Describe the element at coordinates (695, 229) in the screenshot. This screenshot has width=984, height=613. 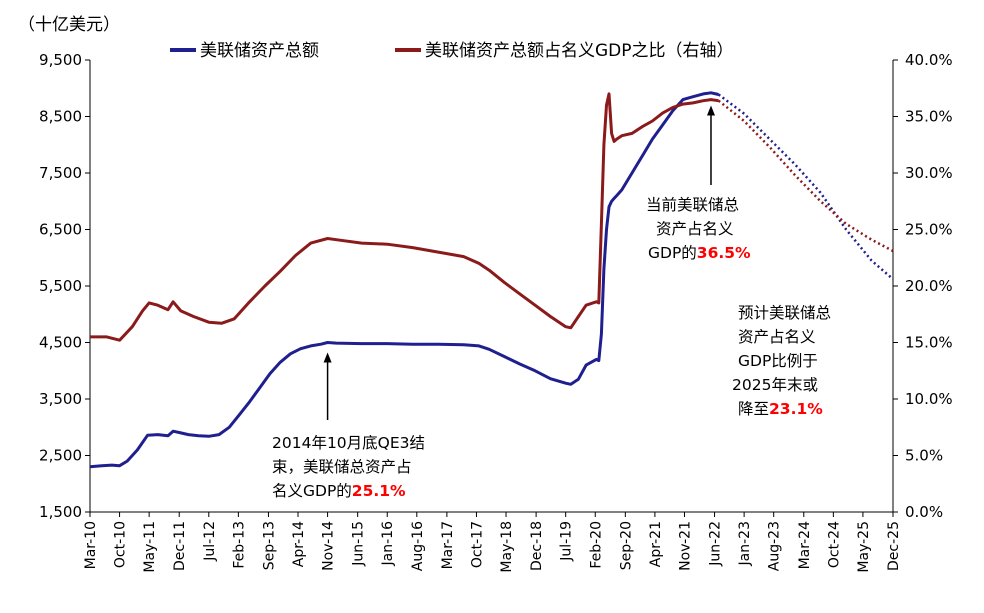
I see `annotation-current-line2: 资产占名义` at that location.